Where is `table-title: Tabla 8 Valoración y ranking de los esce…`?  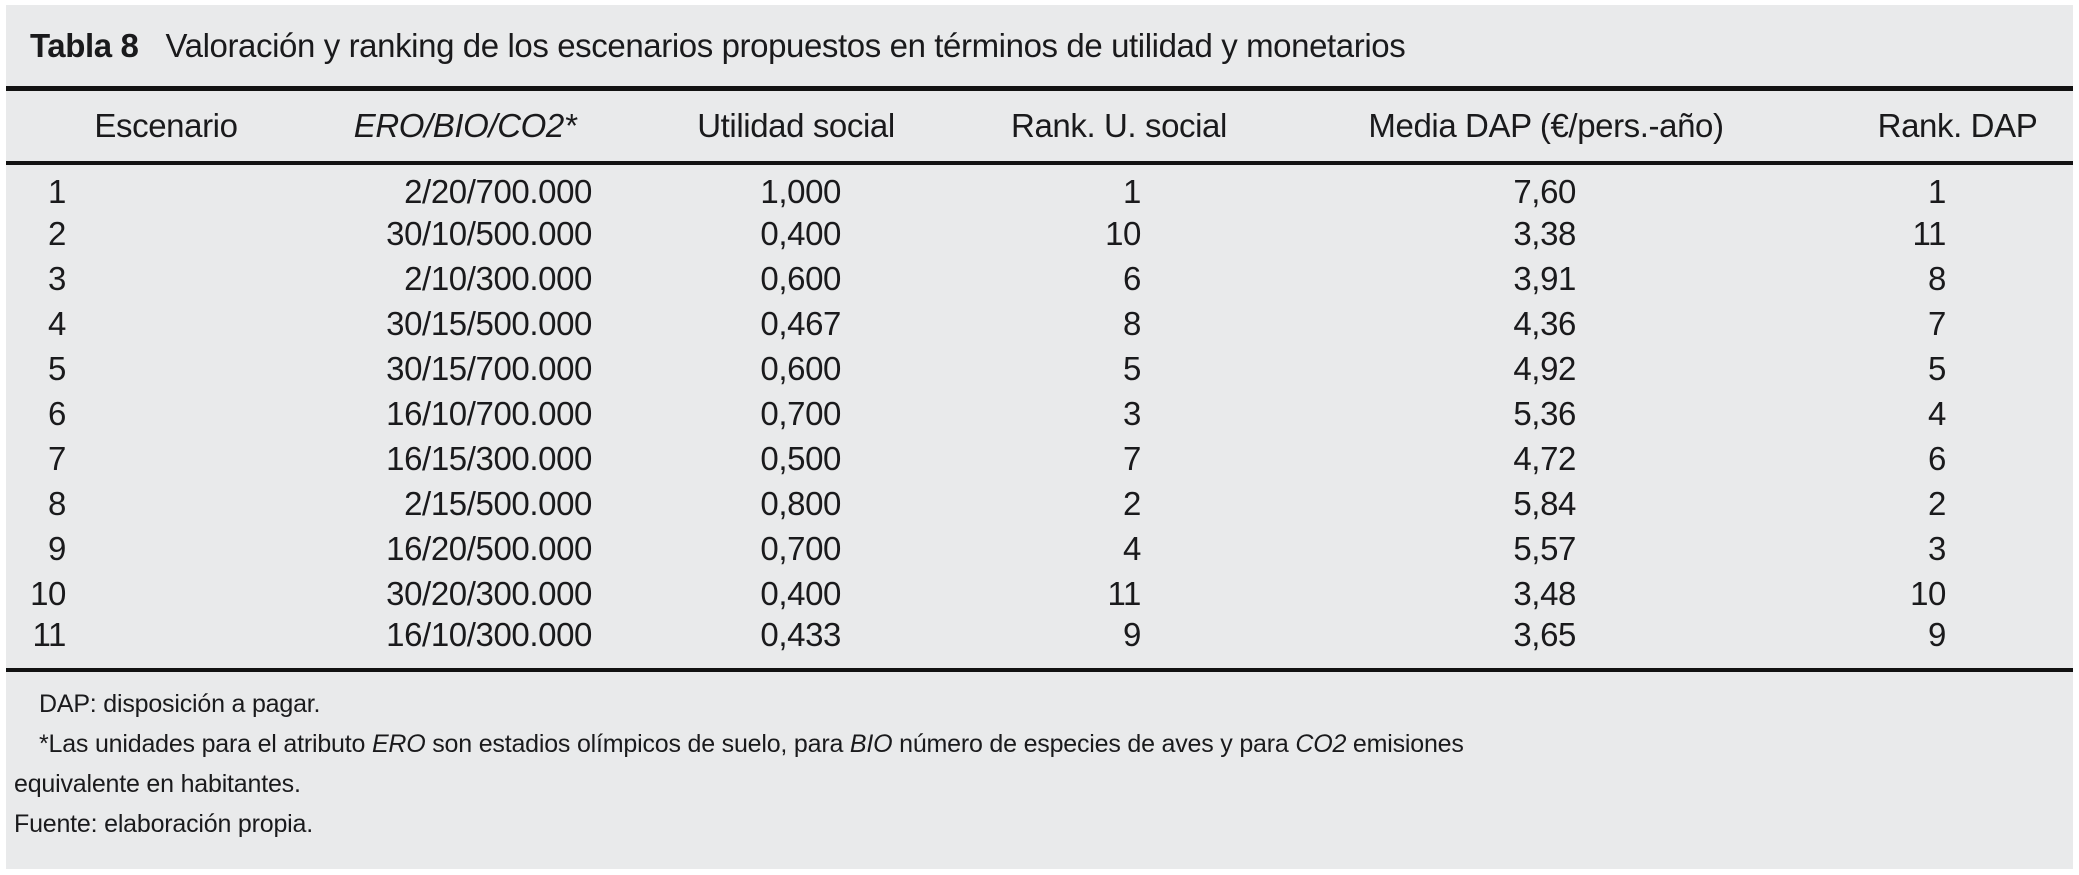 table-title: Tabla 8 Valoración y ranking de los esce… is located at coordinates (1039, 48).